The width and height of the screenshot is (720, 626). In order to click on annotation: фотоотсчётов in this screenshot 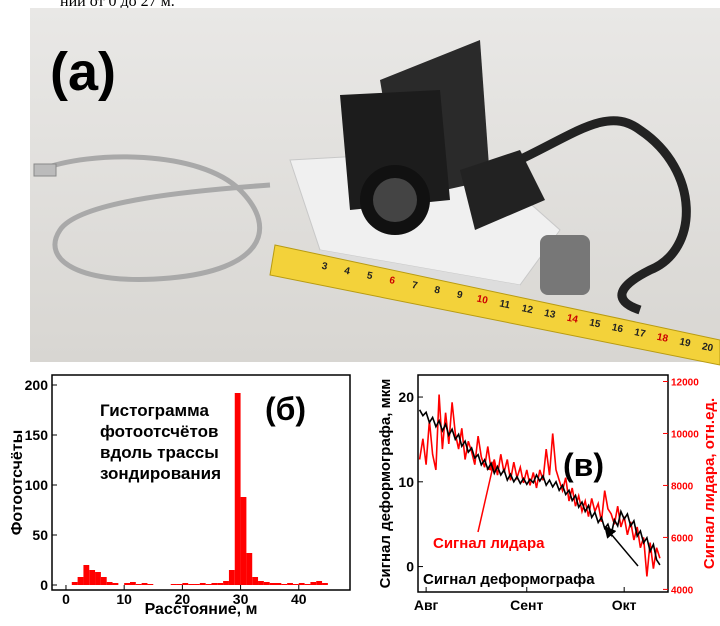, I will do `click(159, 431)`.